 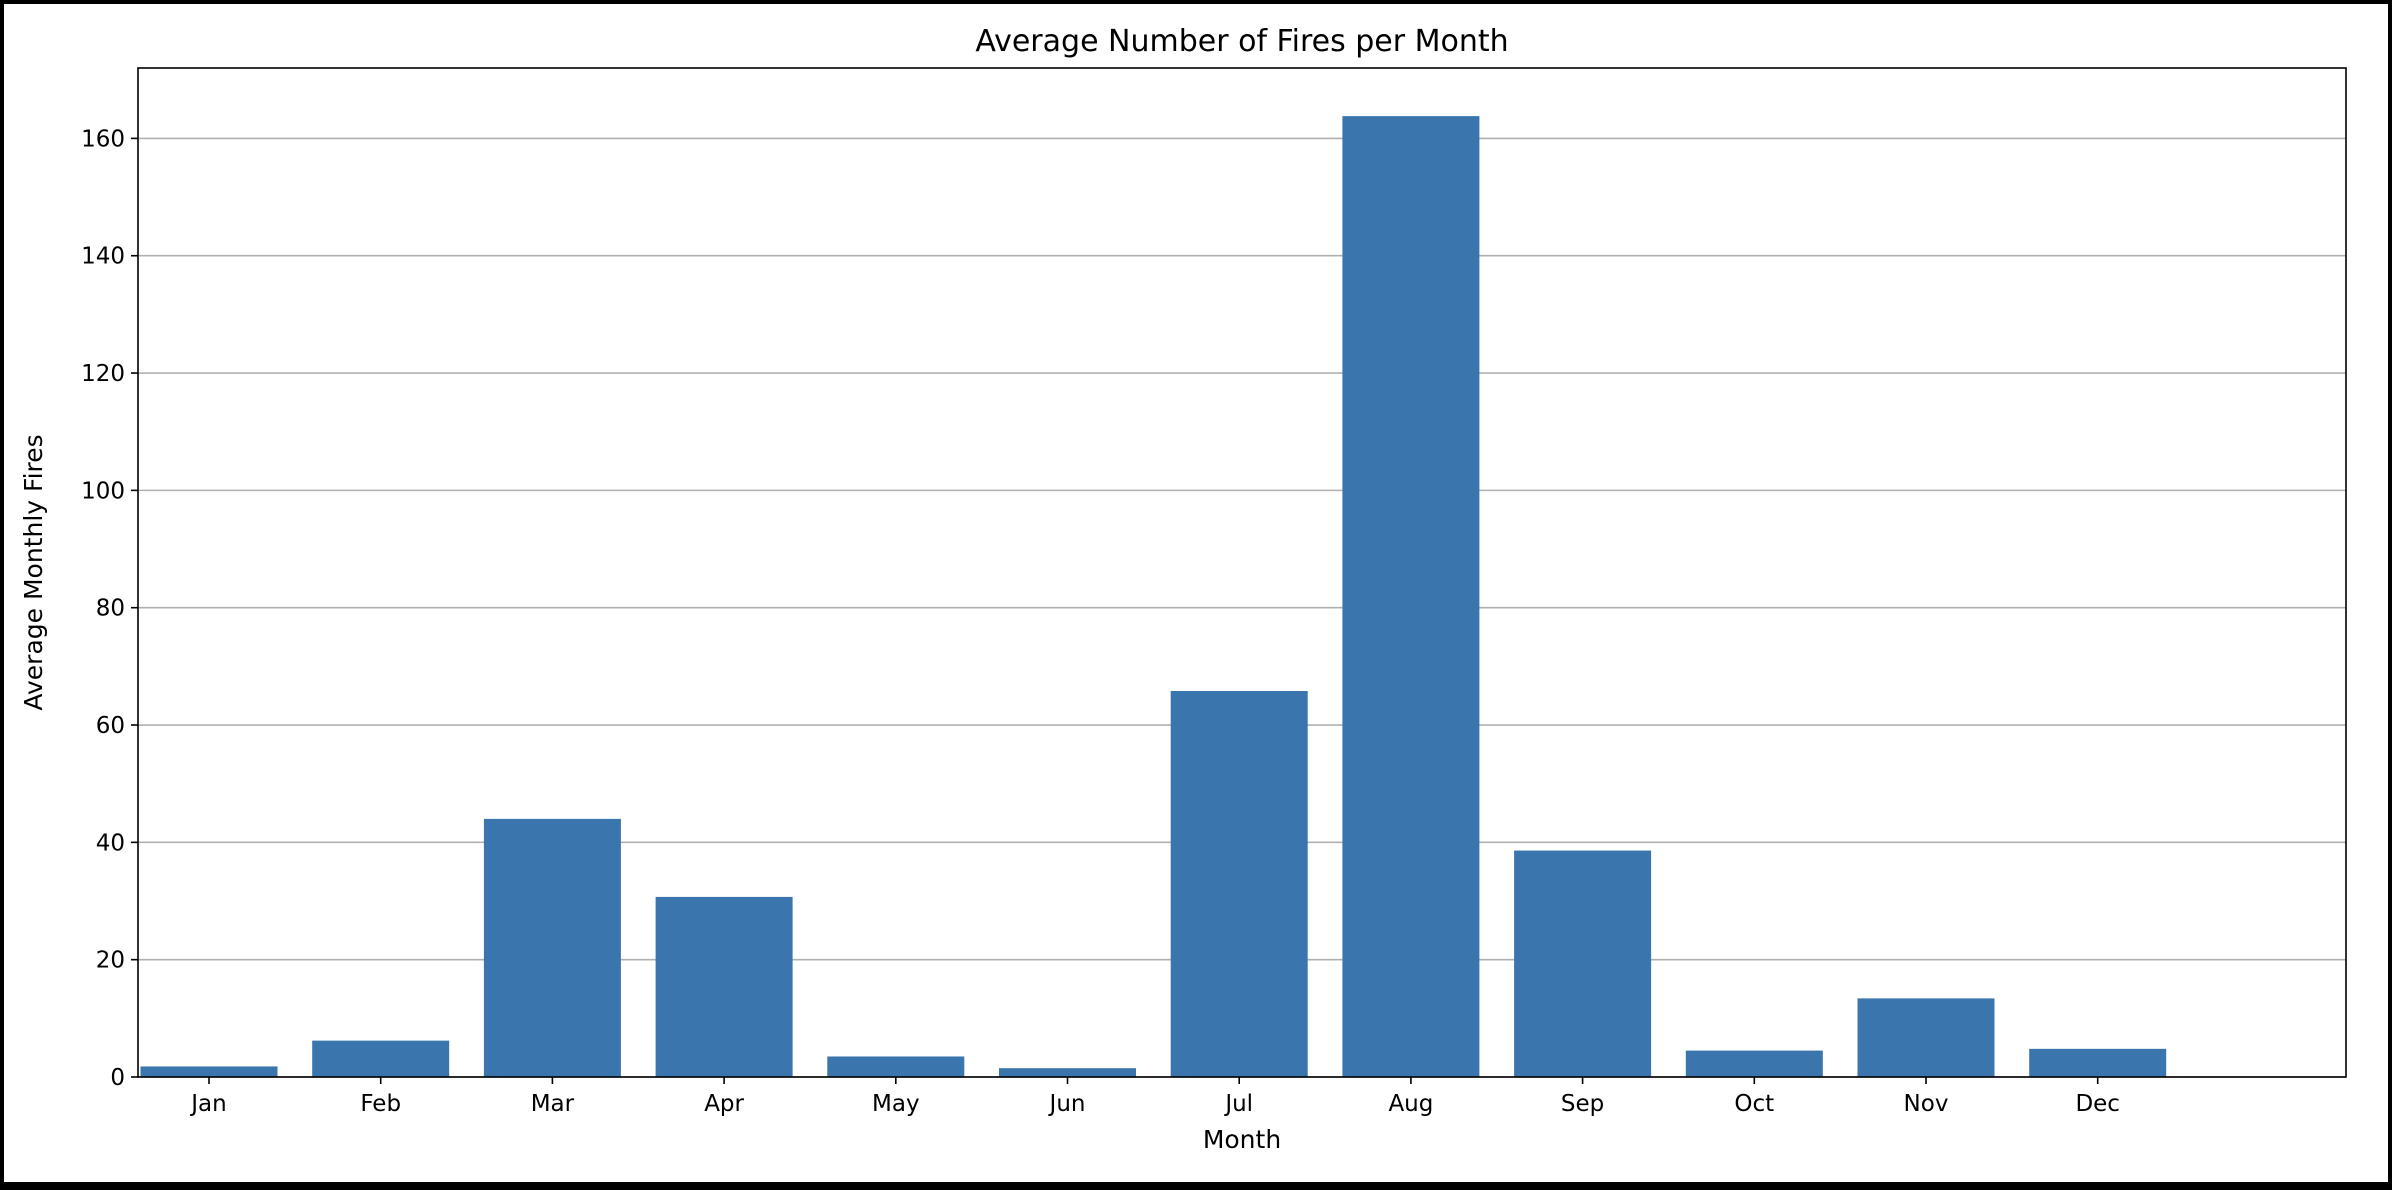 What do you see at coordinates (1238, 1104) in the screenshot?
I see `x-tick-label: Jul` at bounding box center [1238, 1104].